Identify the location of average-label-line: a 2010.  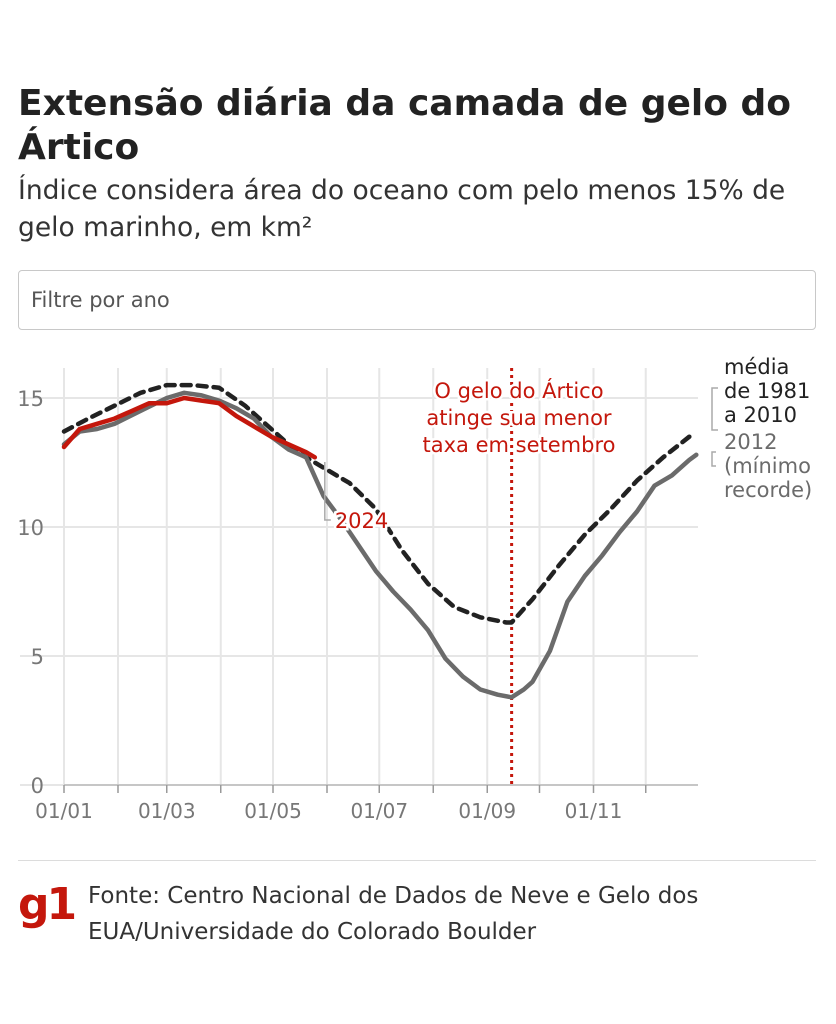
(760, 415).